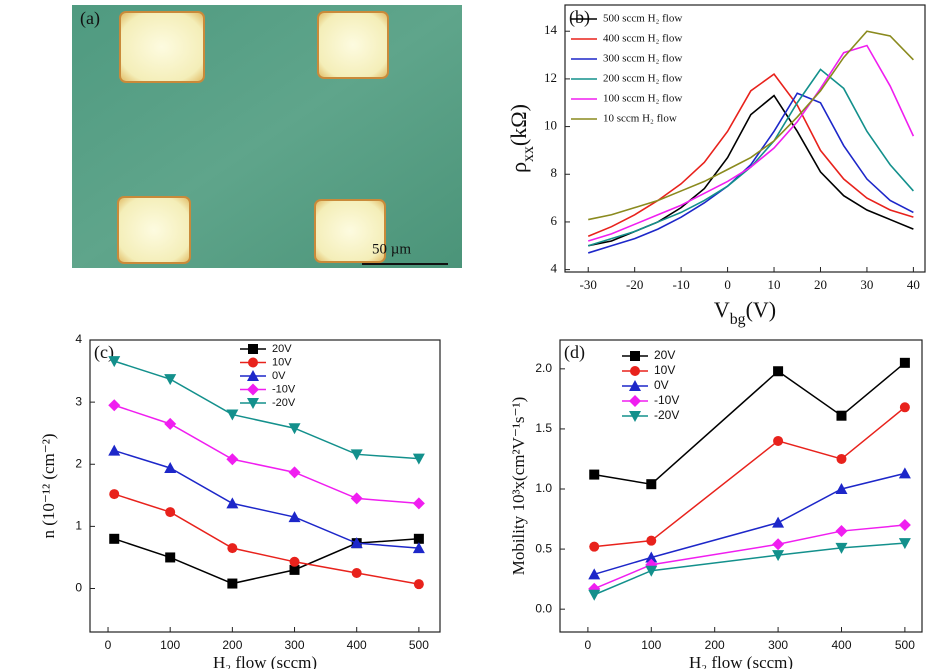 This screenshot has width=942, height=669. Describe the element at coordinates (551, 29) in the screenshot. I see `y-tick-label: 14` at that location.